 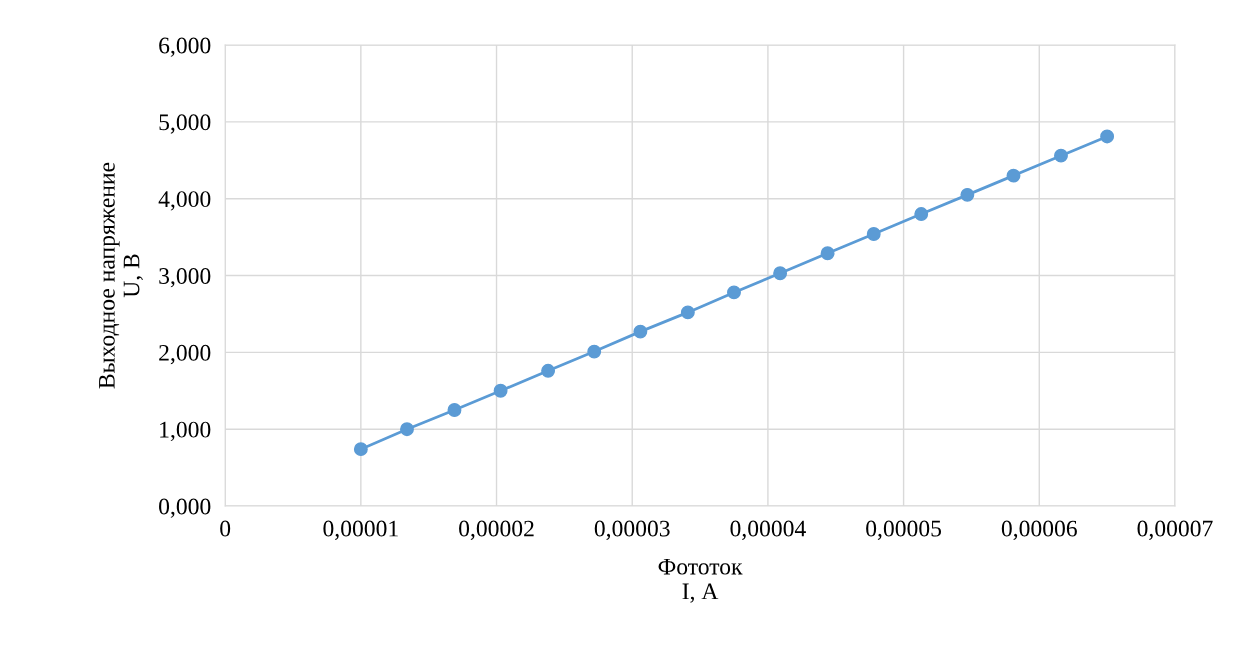 I want to click on y-tick-label: 6,000, so click(x=185, y=47).